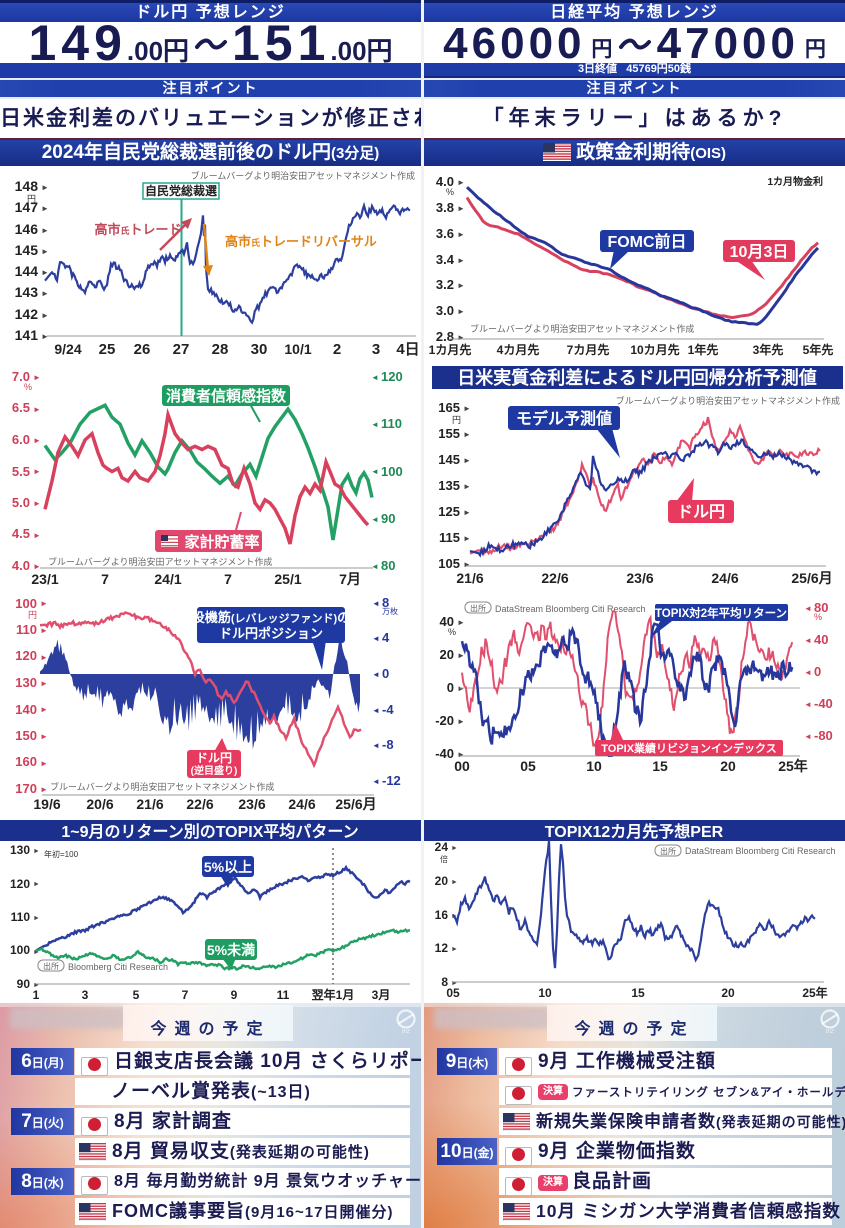 Image resolution: width=845 pixels, height=1228 pixels. What do you see at coordinates (221, 542) in the screenshot?
I see `svg-text: 家計貯蓄率` at bounding box center [221, 542].